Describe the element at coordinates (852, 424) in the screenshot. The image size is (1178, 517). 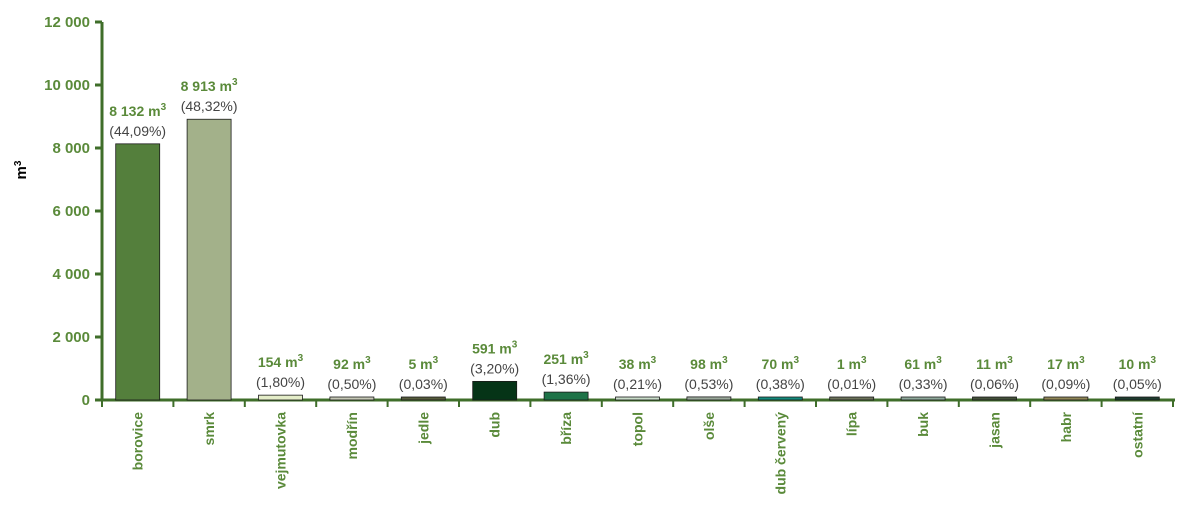
I see `category-label: lípa` at that location.